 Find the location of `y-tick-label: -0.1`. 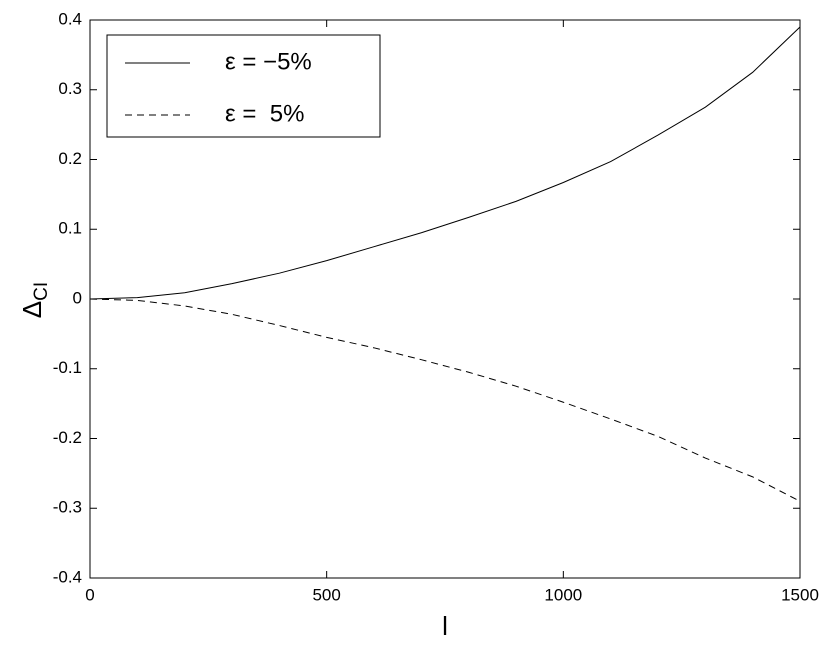

y-tick-label: -0.1 is located at coordinates (67, 367).